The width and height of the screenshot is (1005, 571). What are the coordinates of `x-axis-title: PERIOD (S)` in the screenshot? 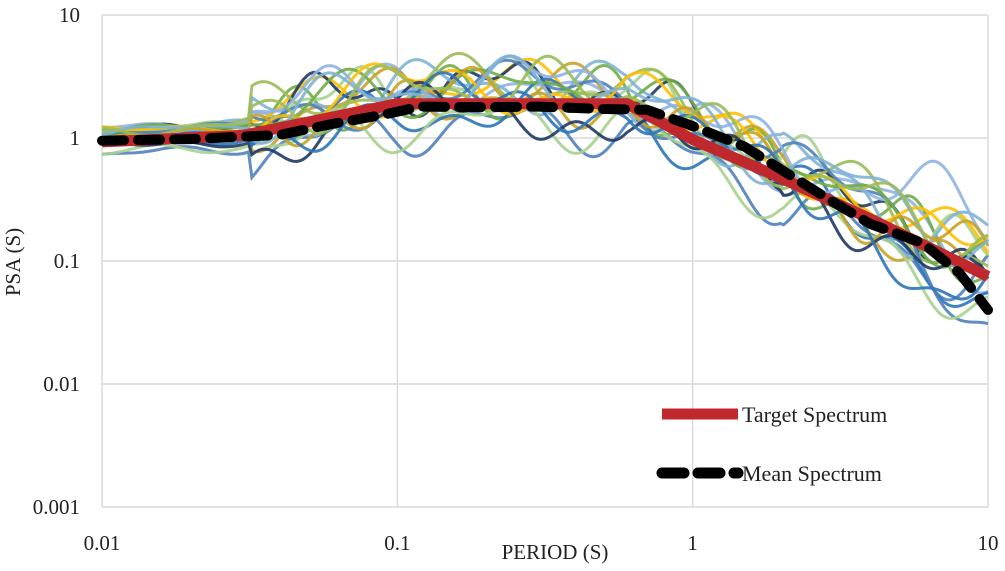 It's located at (555, 552).